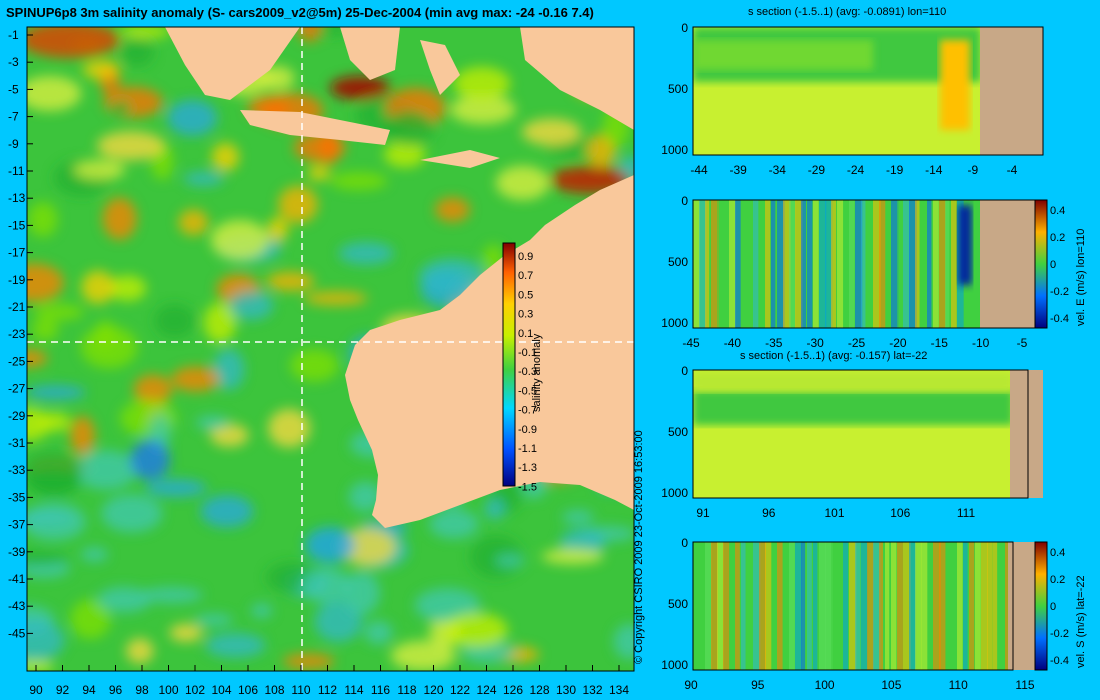 The height and width of the screenshot is (700, 1100). Describe the element at coordinates (89, 690) in the screenshot. I see `map-x-tick: 94` at that location.